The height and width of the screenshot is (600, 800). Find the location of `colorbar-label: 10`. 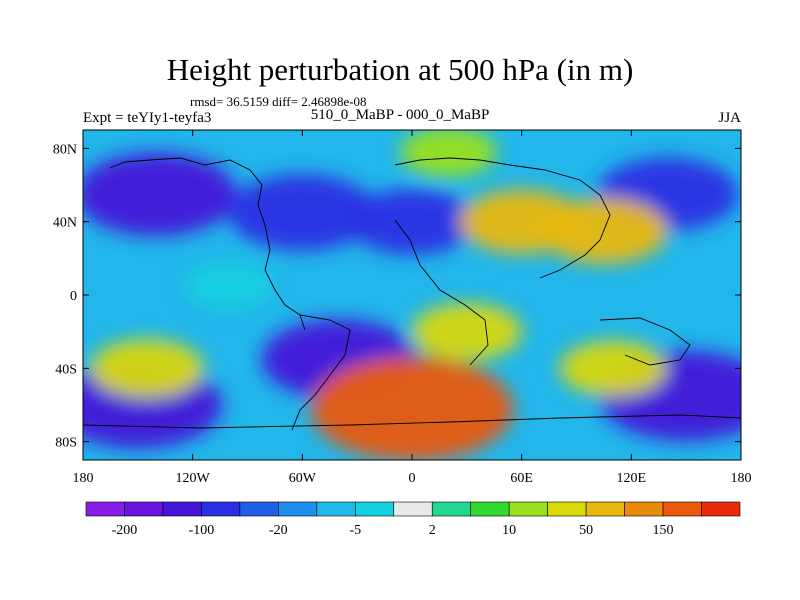

colorbar-label: 10 is located at coordinates (509, 530).